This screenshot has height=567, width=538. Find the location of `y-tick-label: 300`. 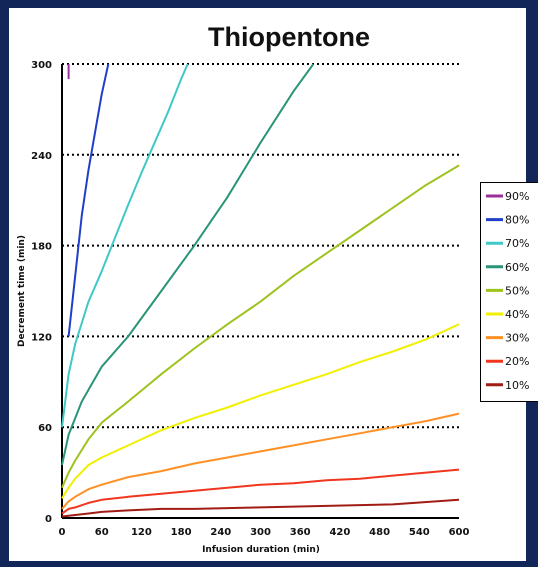

y-tick-label: 300 is located at coordinates (41, 65).